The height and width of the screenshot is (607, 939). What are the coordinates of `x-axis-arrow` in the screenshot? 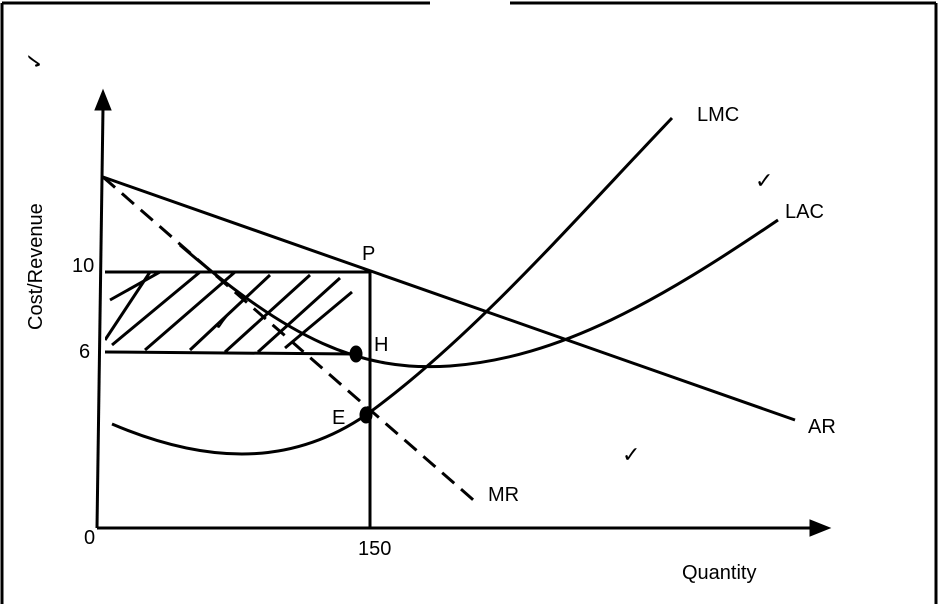 It's located at (820, 528).